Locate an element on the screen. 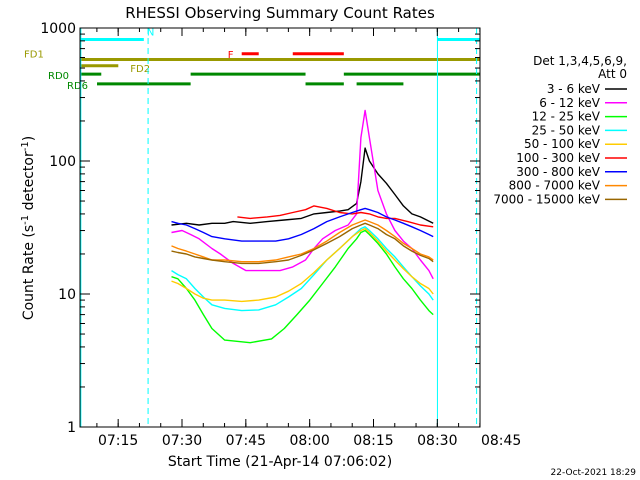 The width and height of the screenshot is (640, 480). y-axis-label-sup2: -1 is located at coordinates (25, 146).